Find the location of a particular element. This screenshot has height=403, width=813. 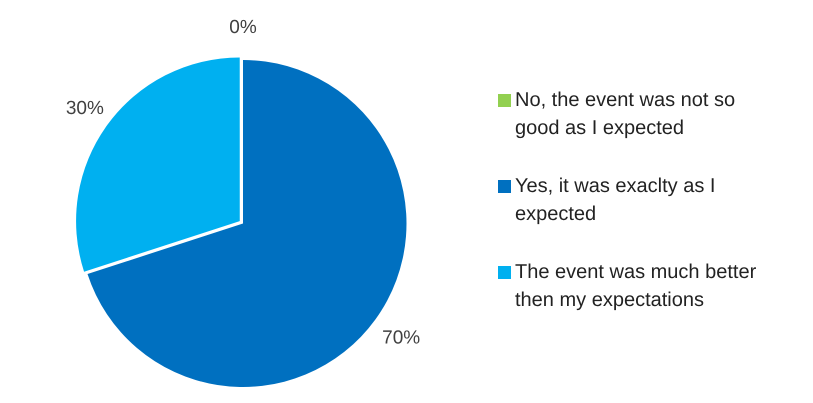

legend-label: The event was much better then my expectations is located at coordinates (636, 286).